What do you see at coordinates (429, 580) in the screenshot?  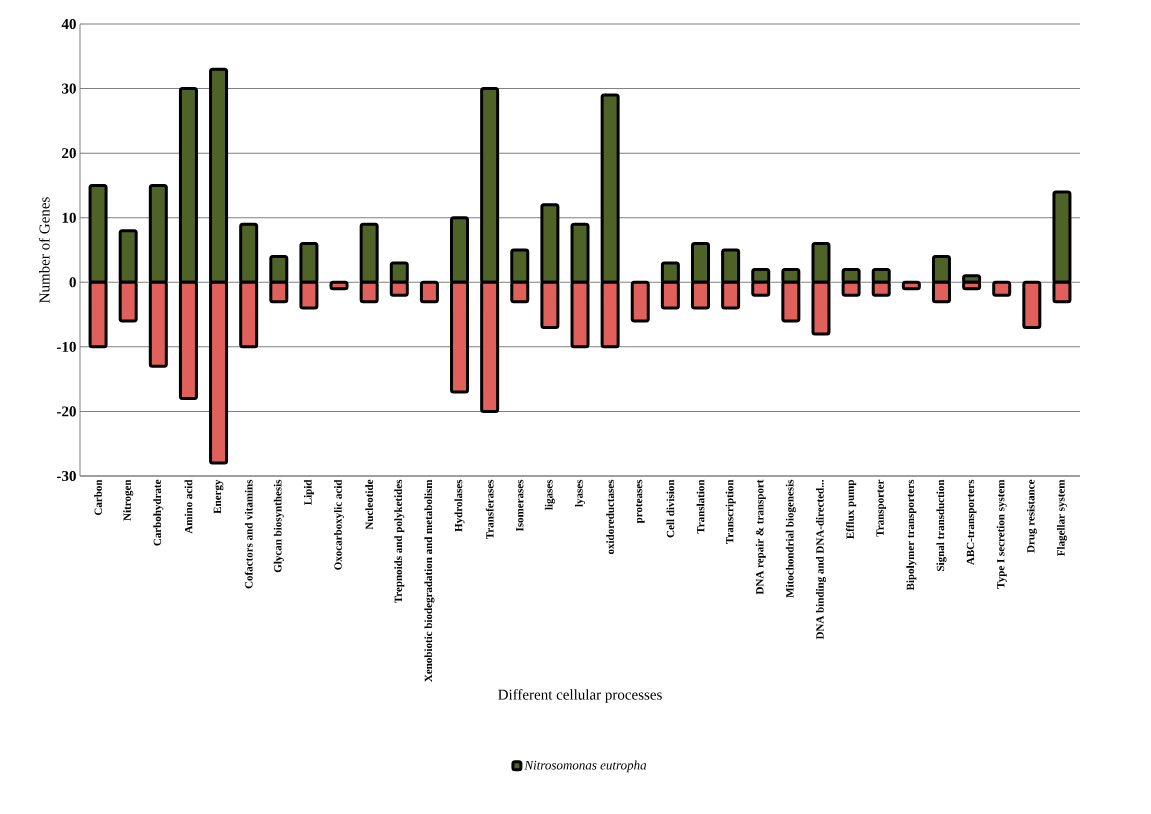 I see `x-tick-label: Xenobiotic biodegradation and metabolism` at bounding box center [429, 580].